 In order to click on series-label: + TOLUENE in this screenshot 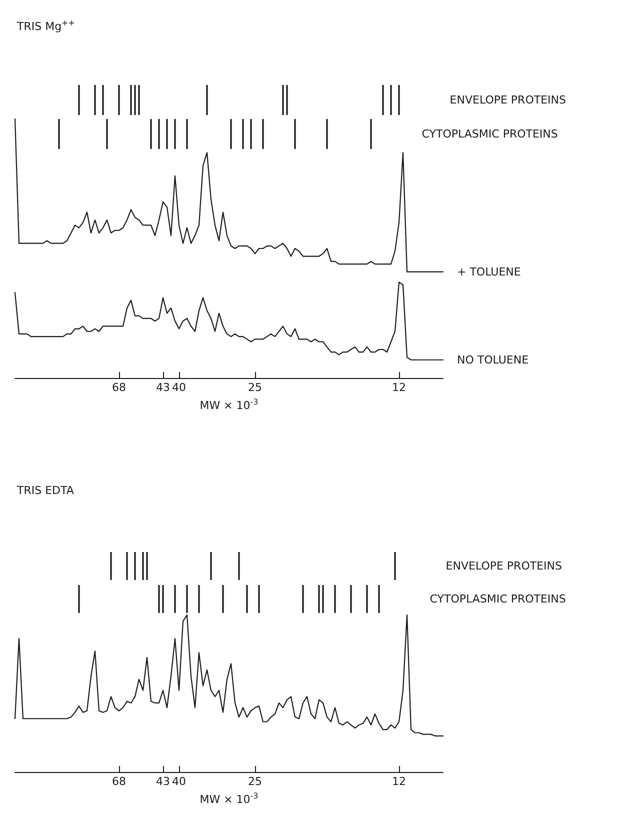, I will do `click(489, 271)`.